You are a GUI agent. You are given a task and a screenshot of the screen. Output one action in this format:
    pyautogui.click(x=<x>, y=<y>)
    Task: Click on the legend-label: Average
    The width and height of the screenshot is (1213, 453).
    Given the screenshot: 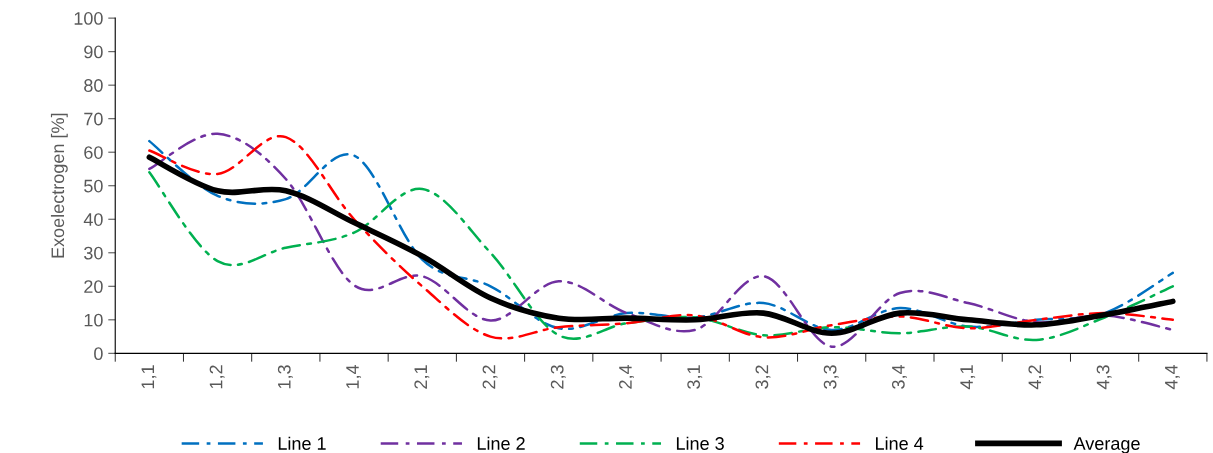 What is the action you would take?
    pyautogui.click(x=1106, y=445)
    